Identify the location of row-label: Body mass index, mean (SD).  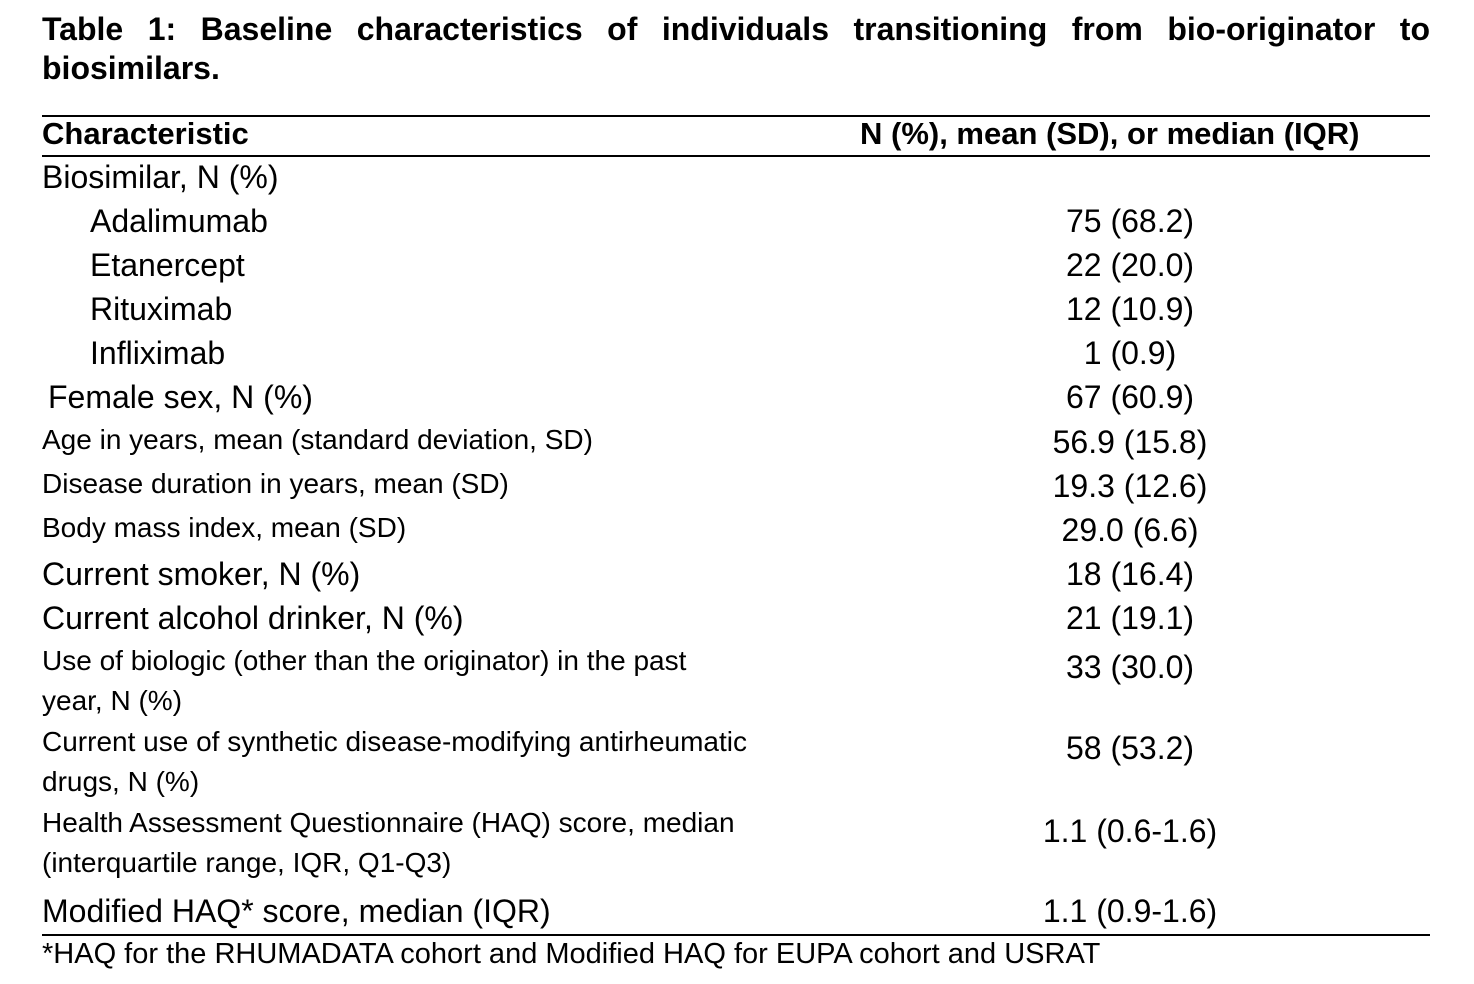
(224, 527).